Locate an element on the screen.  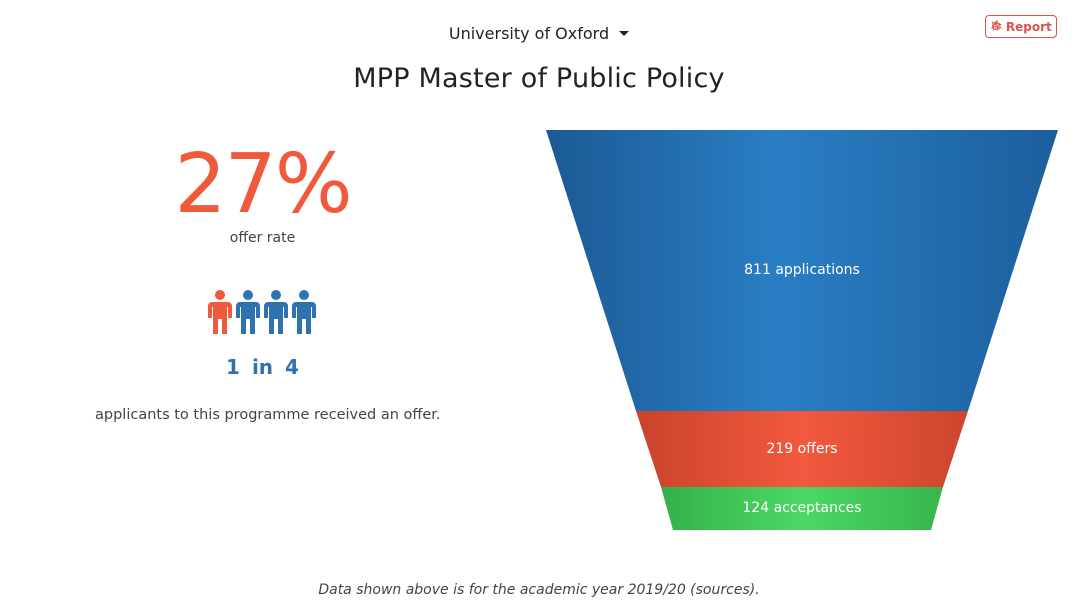
university-dropdown: University of Oxford is located at coordinates (539, 33).